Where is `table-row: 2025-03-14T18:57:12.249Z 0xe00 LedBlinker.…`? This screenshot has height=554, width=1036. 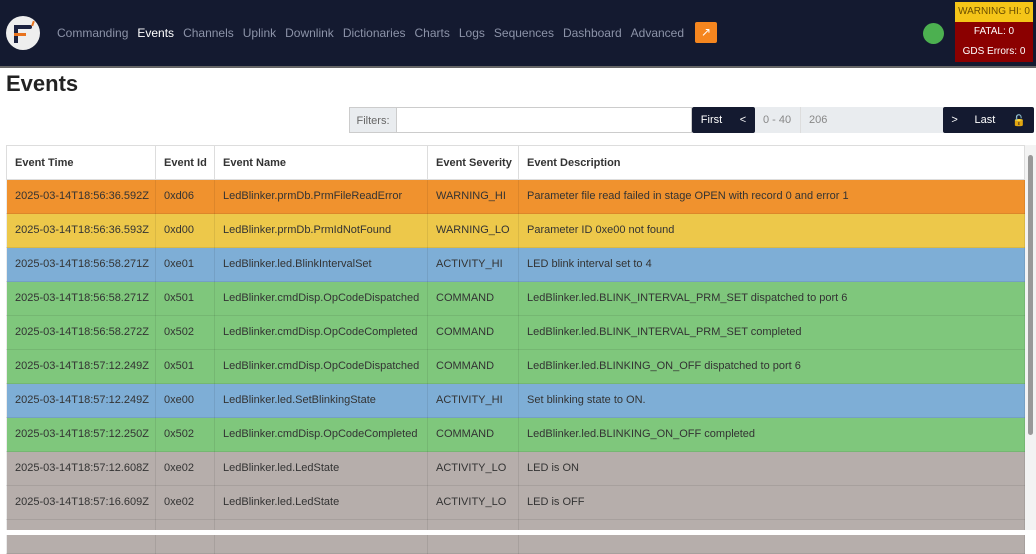
table-row: 2025-03-14T18:57:12.249Z 0xe00 LedBlinker.… is located at coordinates (515, 400).